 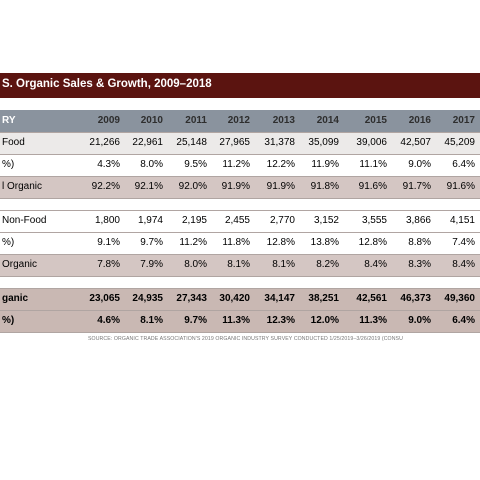 What do you see at coordinates (107, 84) in the screenshot?
I see `table-title: S. Organic Sales & Growth, 2009–2018` at bounding box center [107, 84].